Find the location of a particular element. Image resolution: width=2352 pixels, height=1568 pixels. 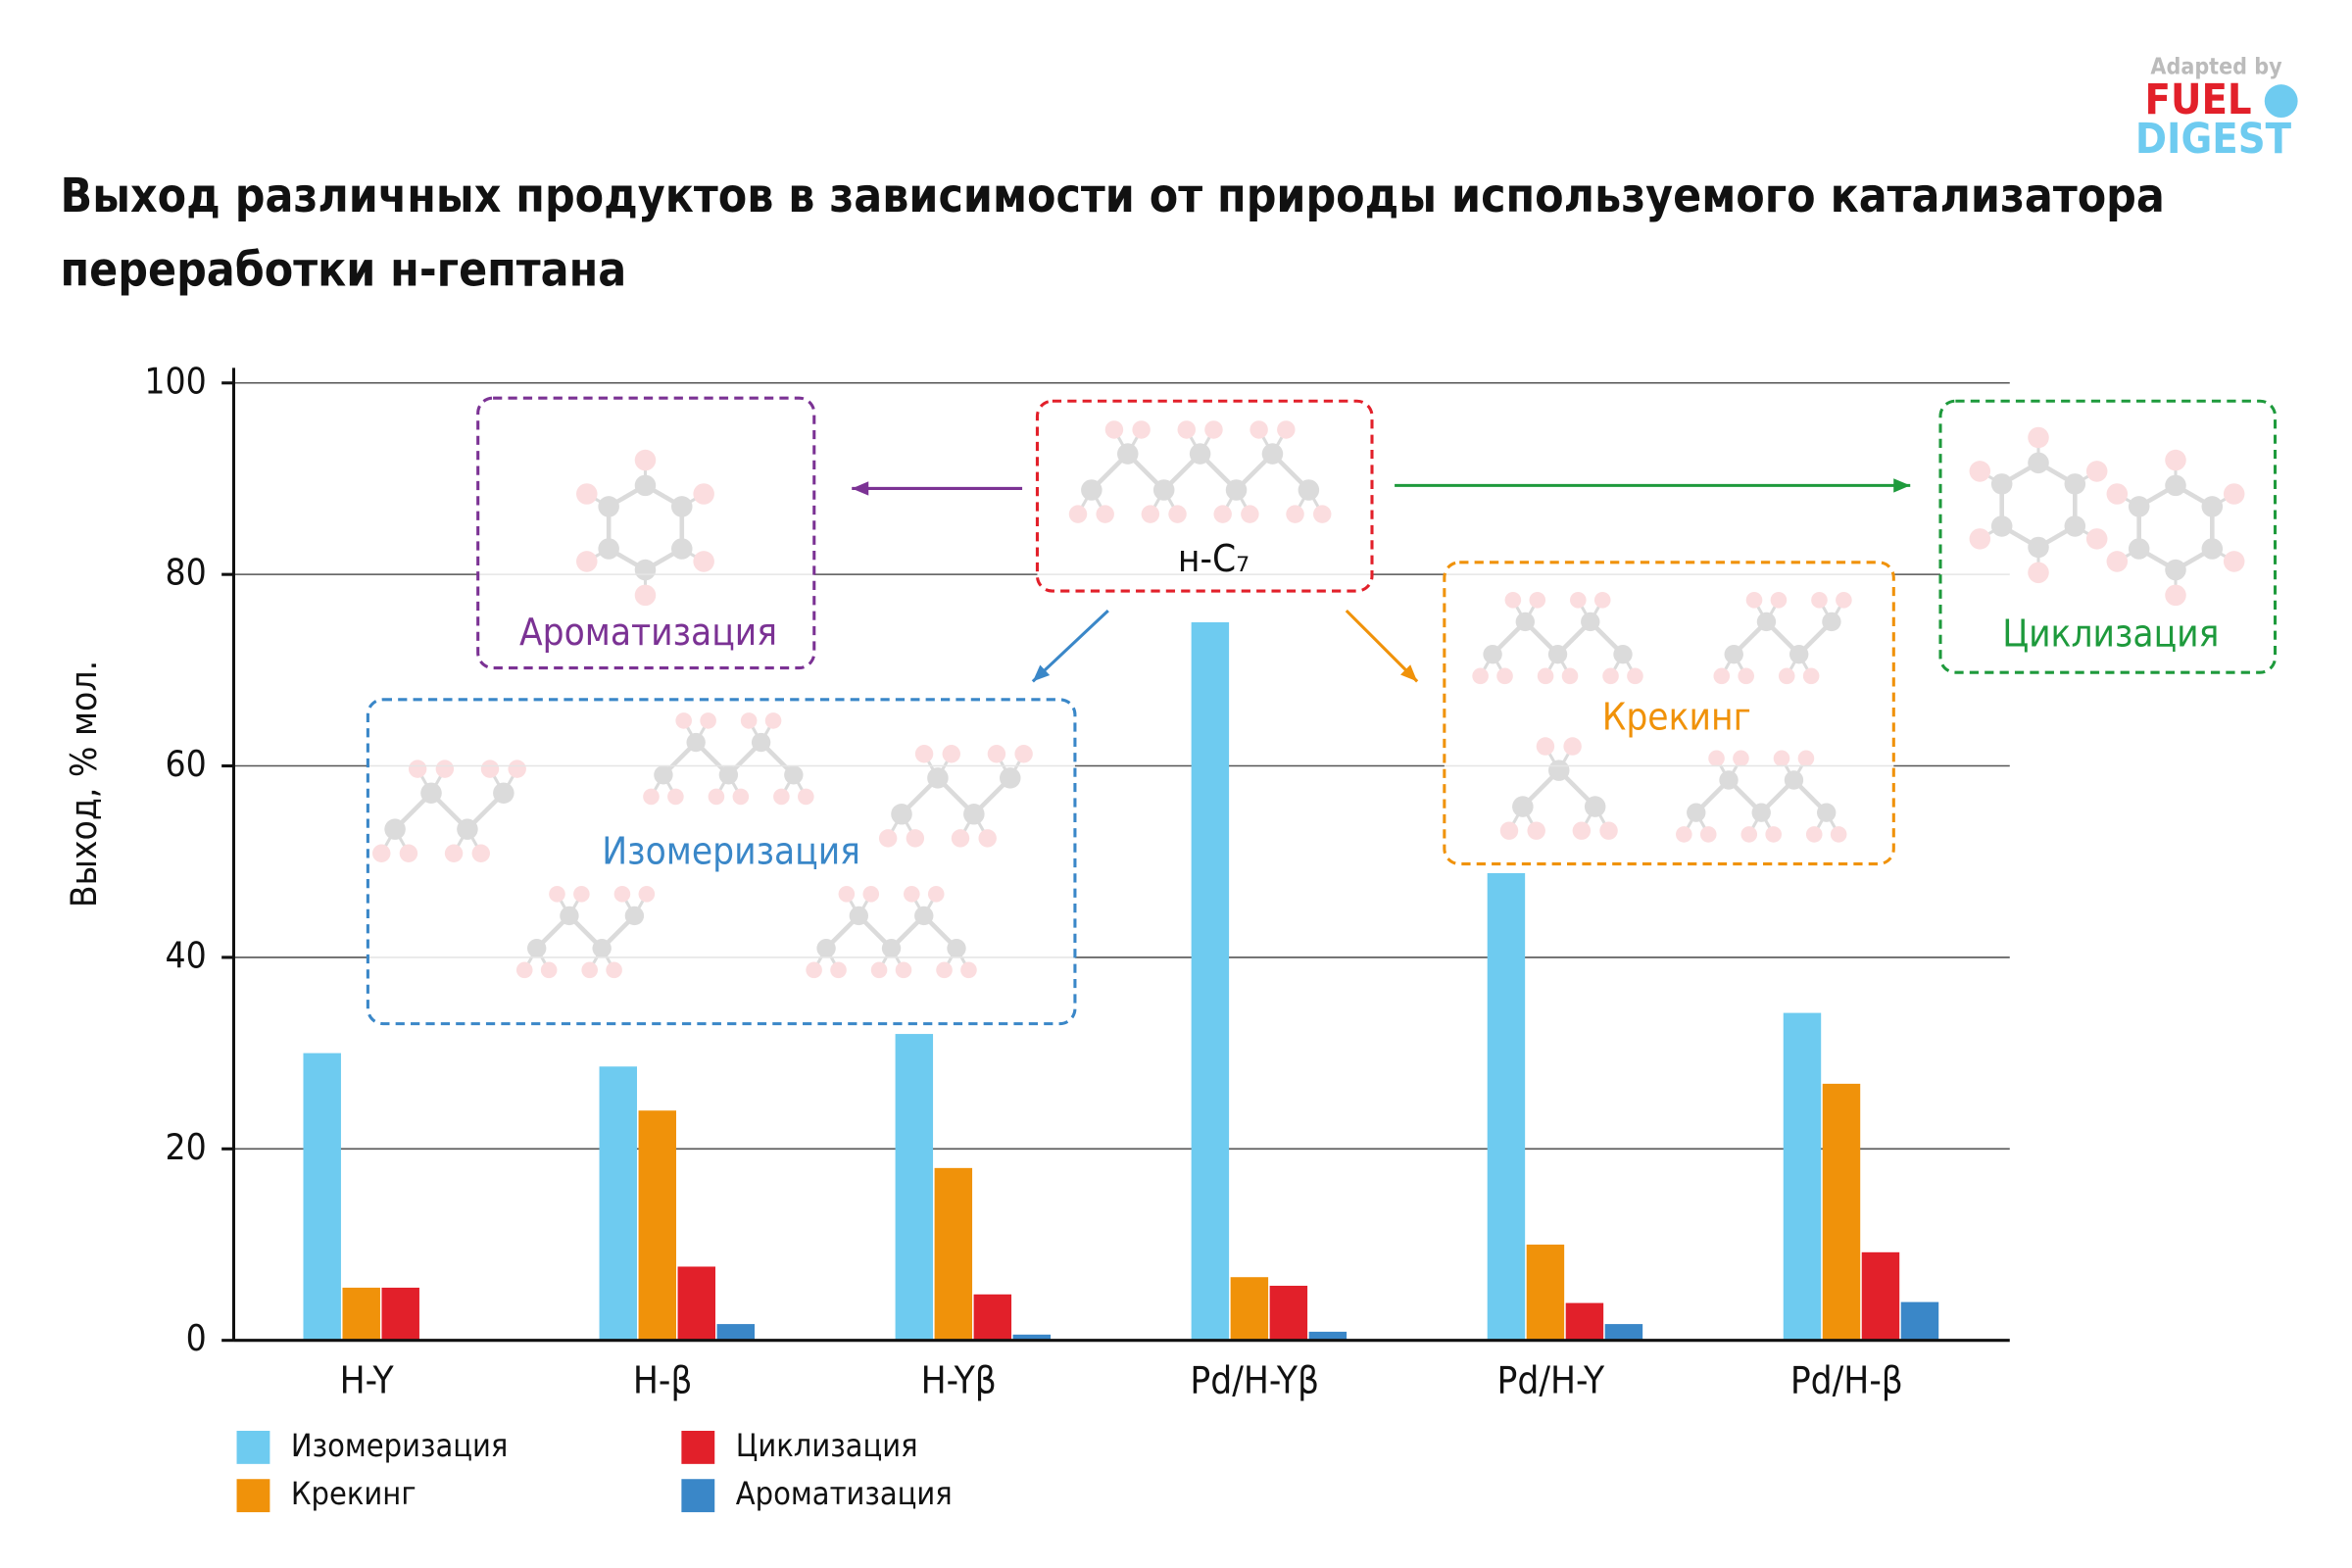

annotation-label: Ароматизация is located at coordinates (648, 633).